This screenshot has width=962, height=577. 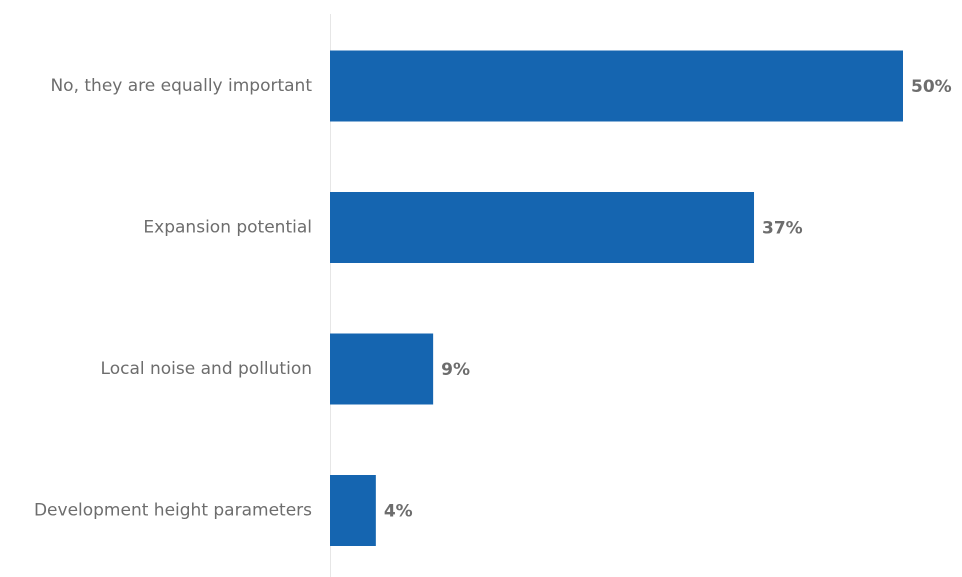 What do you see at coordinates (181, 86) in the screenshot?
I see `category-label: No, they are equally important` at bounding box center [181, 86].